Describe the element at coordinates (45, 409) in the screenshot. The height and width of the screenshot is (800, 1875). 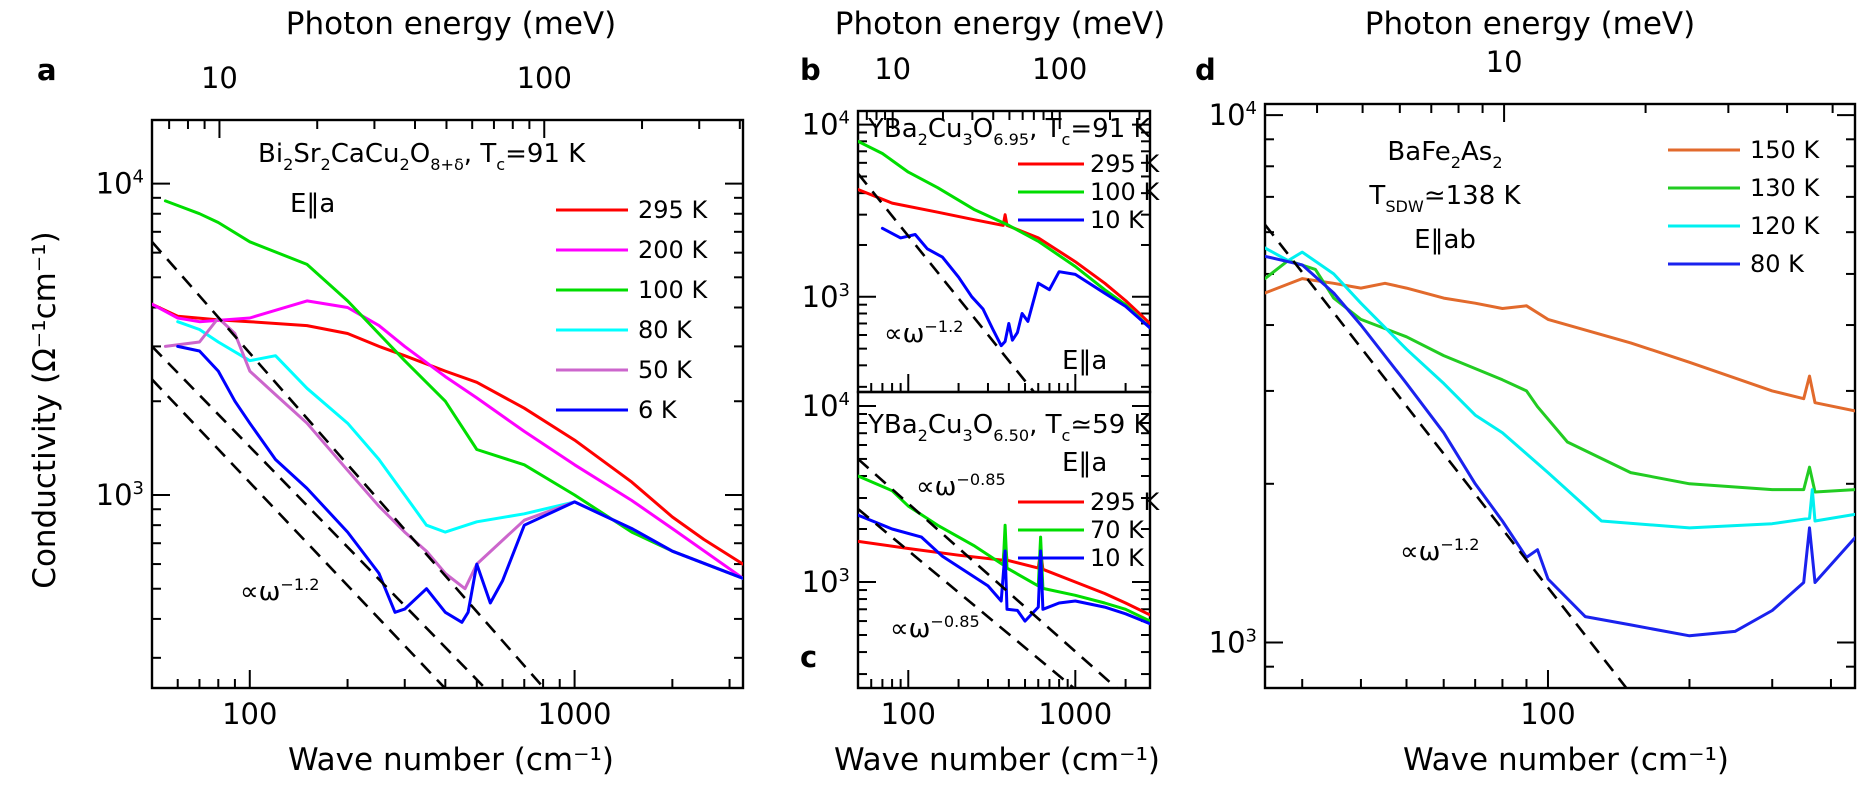
I see `y-axis-title: Conductivity (Ω⁻¹cm⁻¹)` at that location.